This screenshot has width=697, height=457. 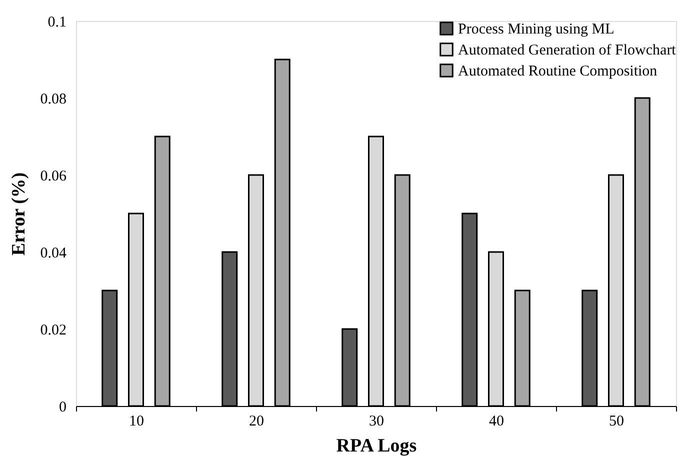 I want to click on legend-label: Automated Routine Composition, so click(x=558, y=72).